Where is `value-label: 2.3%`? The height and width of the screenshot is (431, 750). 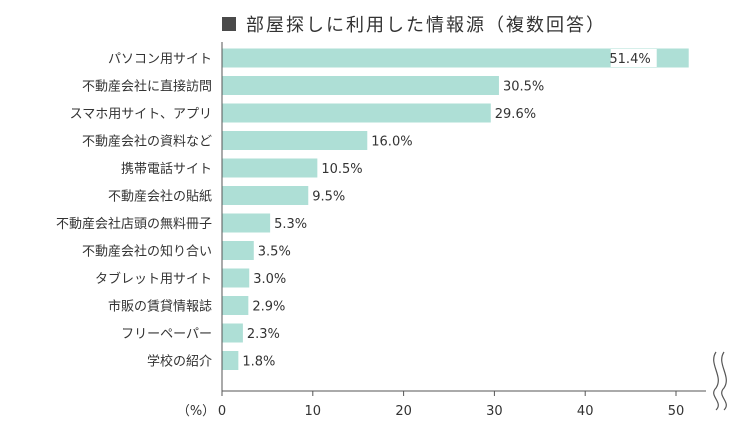
value-label: 2.3% is located at coordinates (263, 334).